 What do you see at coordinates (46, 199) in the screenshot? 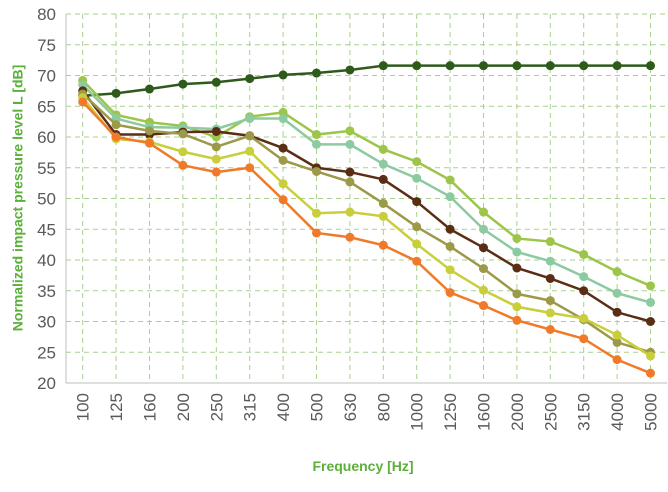
I see `y-tick-label: 50` at bounding box center [46, 199].